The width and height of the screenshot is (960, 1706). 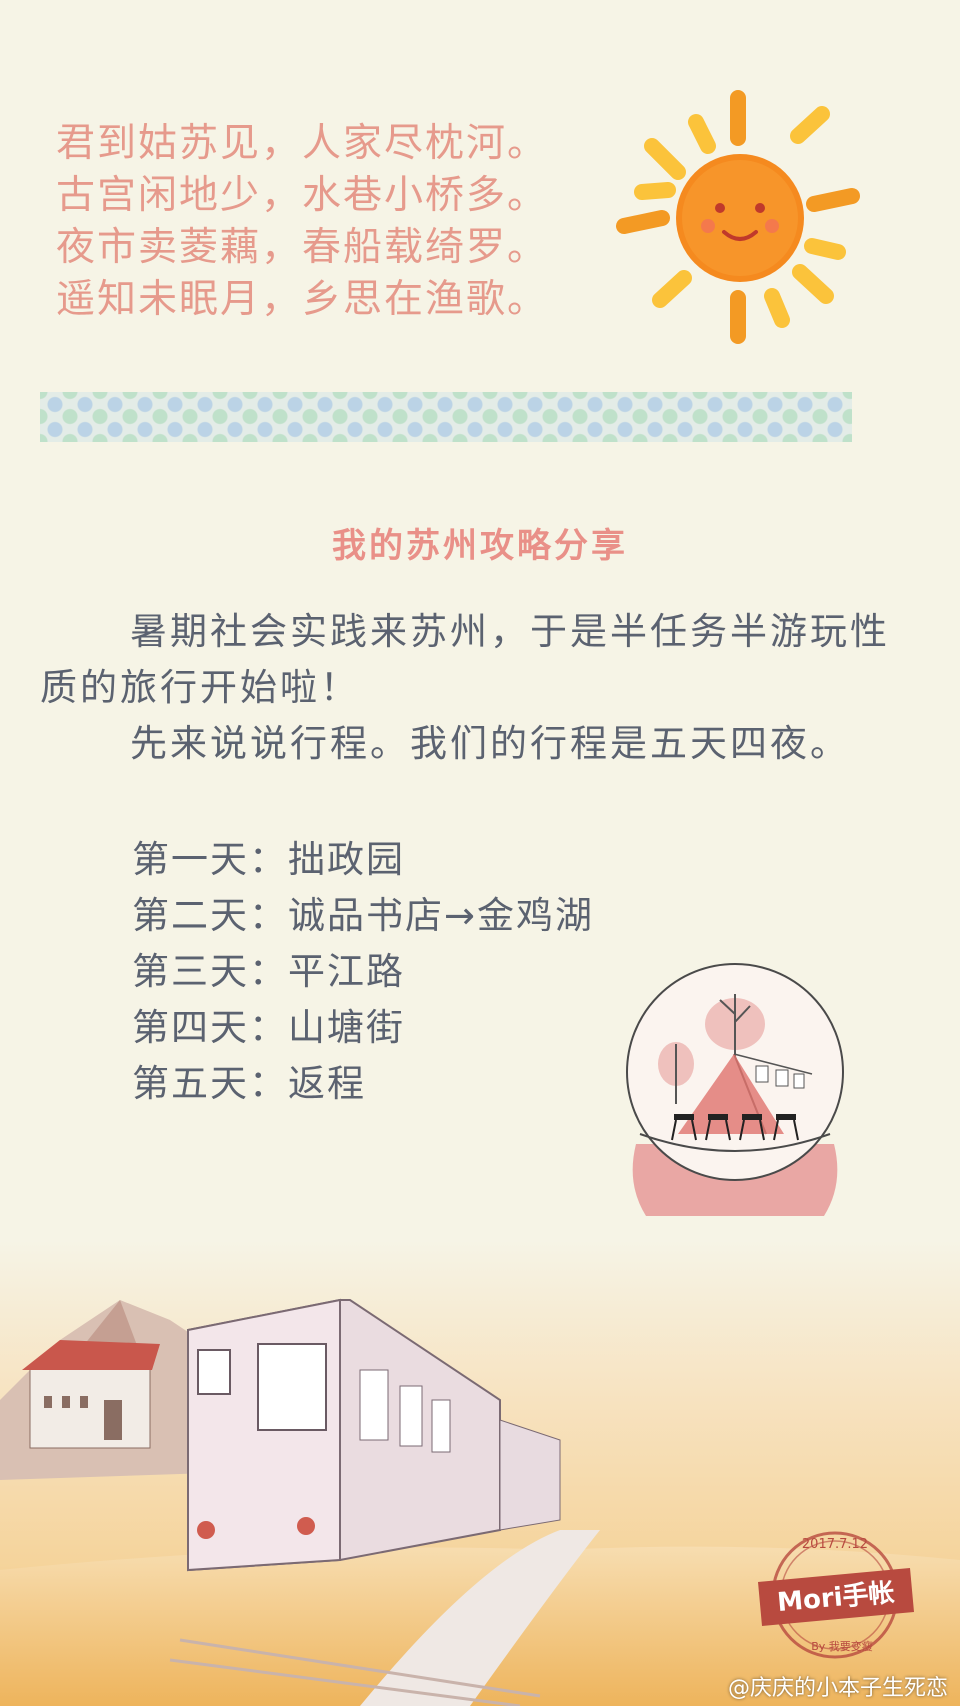 I want to click on itinerary-item: 第四天：山塘街, so click(x=268, y=1027).